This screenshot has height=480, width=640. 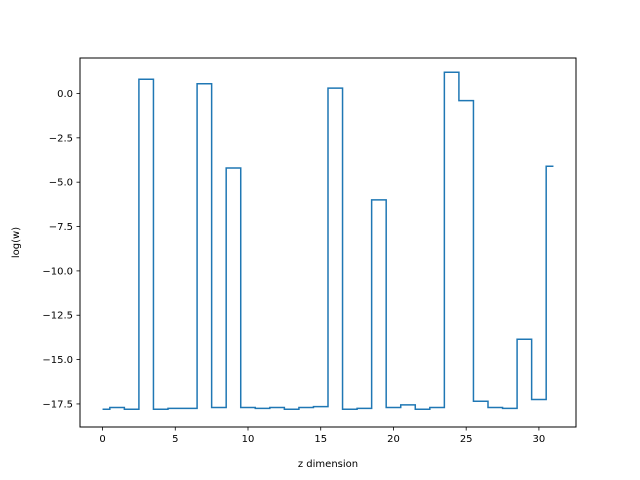 I want to click on y-tick-label: −2.5, so click(x=61, y=138).